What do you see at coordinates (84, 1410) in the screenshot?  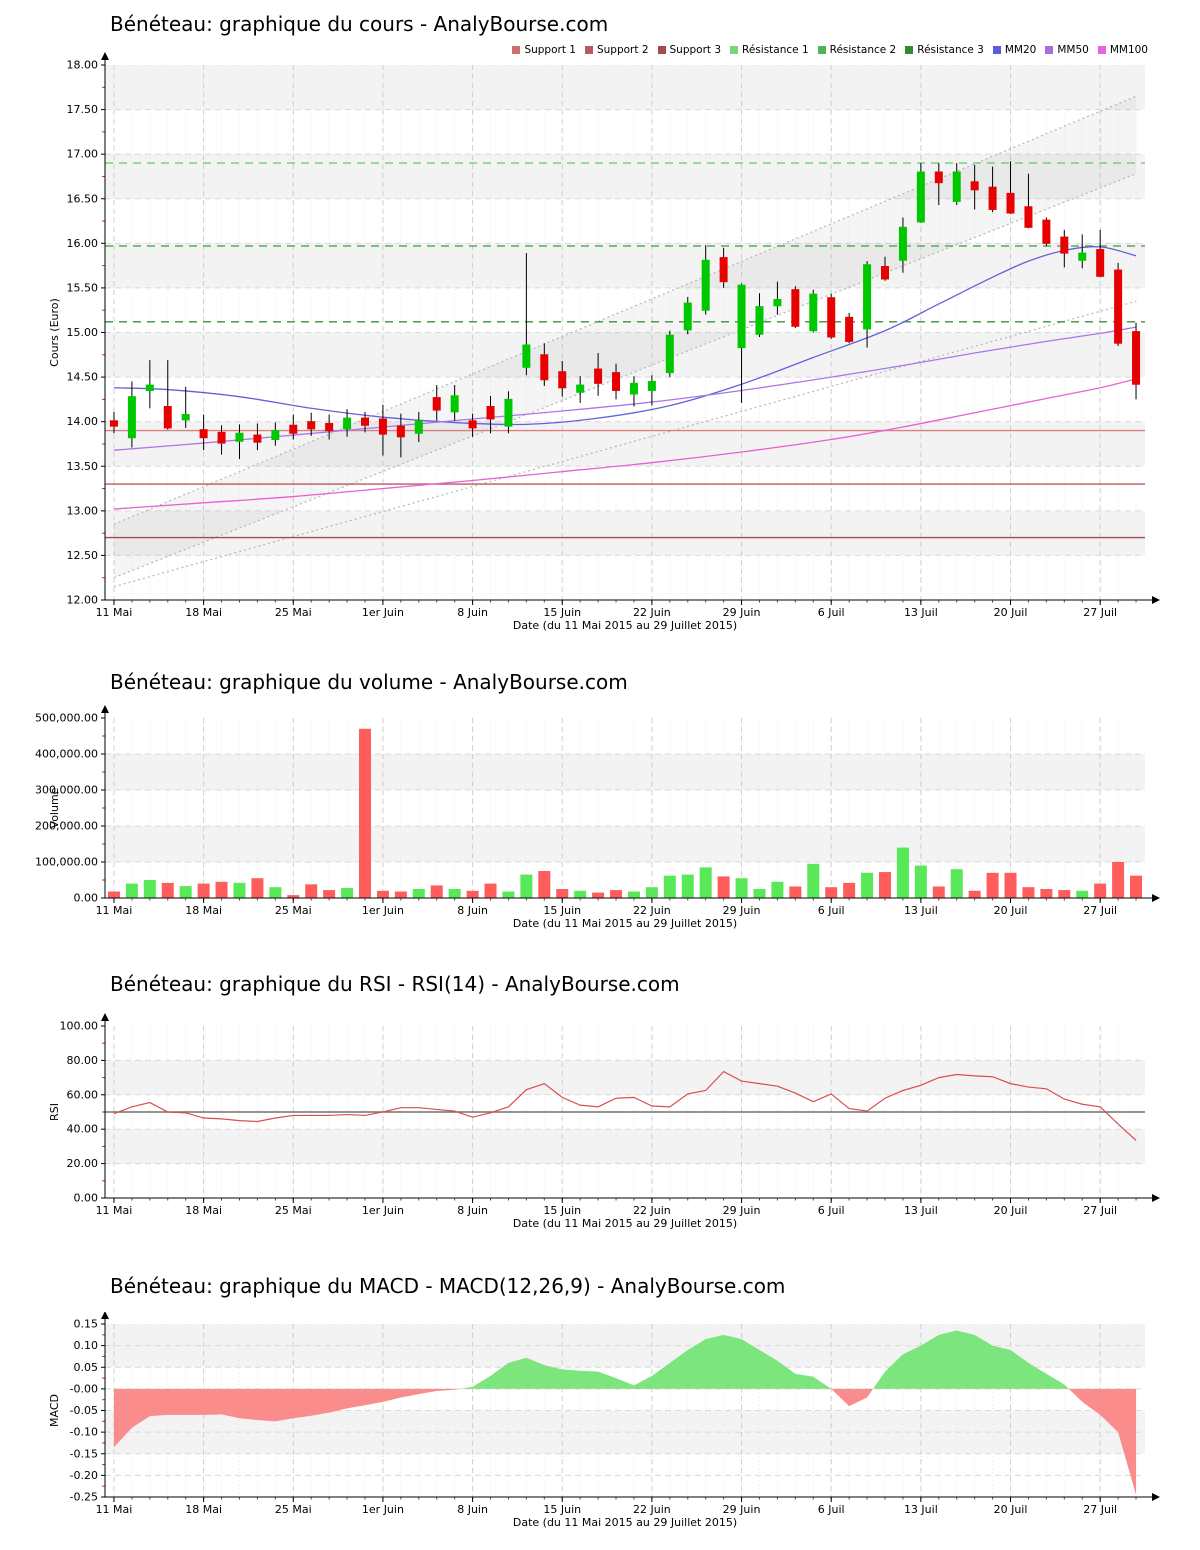 I see `y-tick-label: -0.05` at bounding box center [84, 1410].